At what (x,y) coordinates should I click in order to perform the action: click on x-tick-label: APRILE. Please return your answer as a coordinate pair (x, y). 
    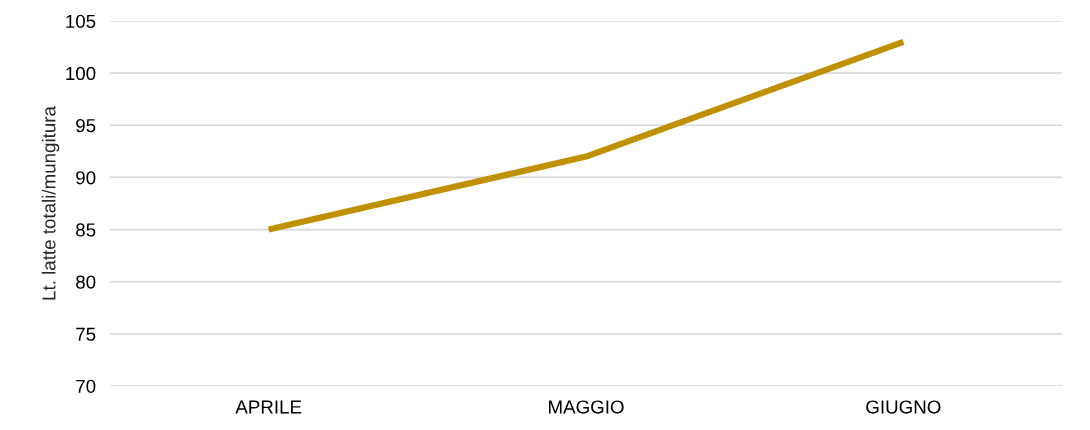
    Looking at the image, I should click on (268, 407).